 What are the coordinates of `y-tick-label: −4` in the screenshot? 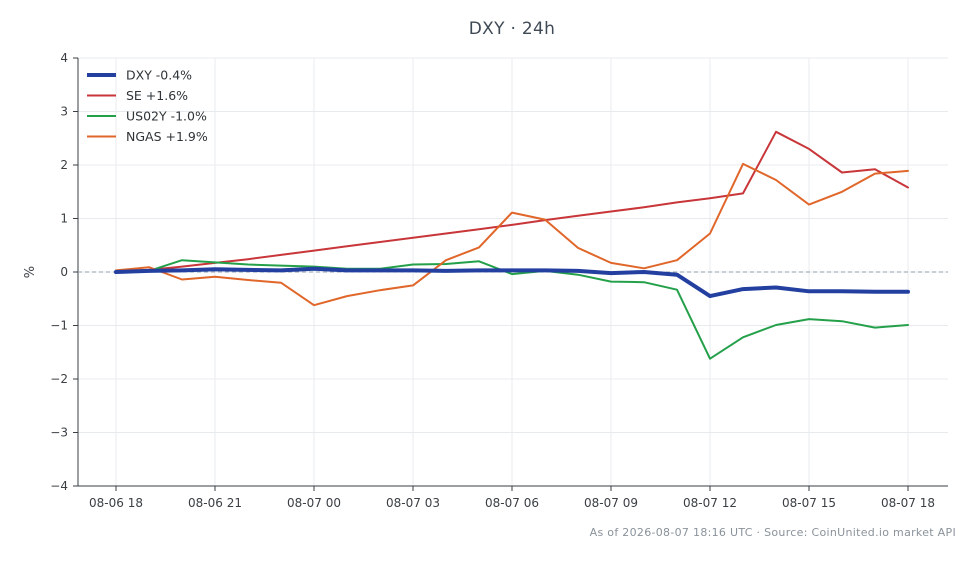 It's located at (59, 486).